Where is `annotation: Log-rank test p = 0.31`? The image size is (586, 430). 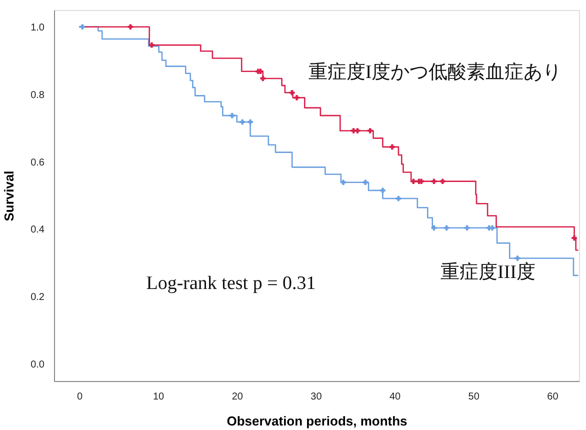
annotation: Log-rank test p = 0.31 is located at coordinates (231, 283).